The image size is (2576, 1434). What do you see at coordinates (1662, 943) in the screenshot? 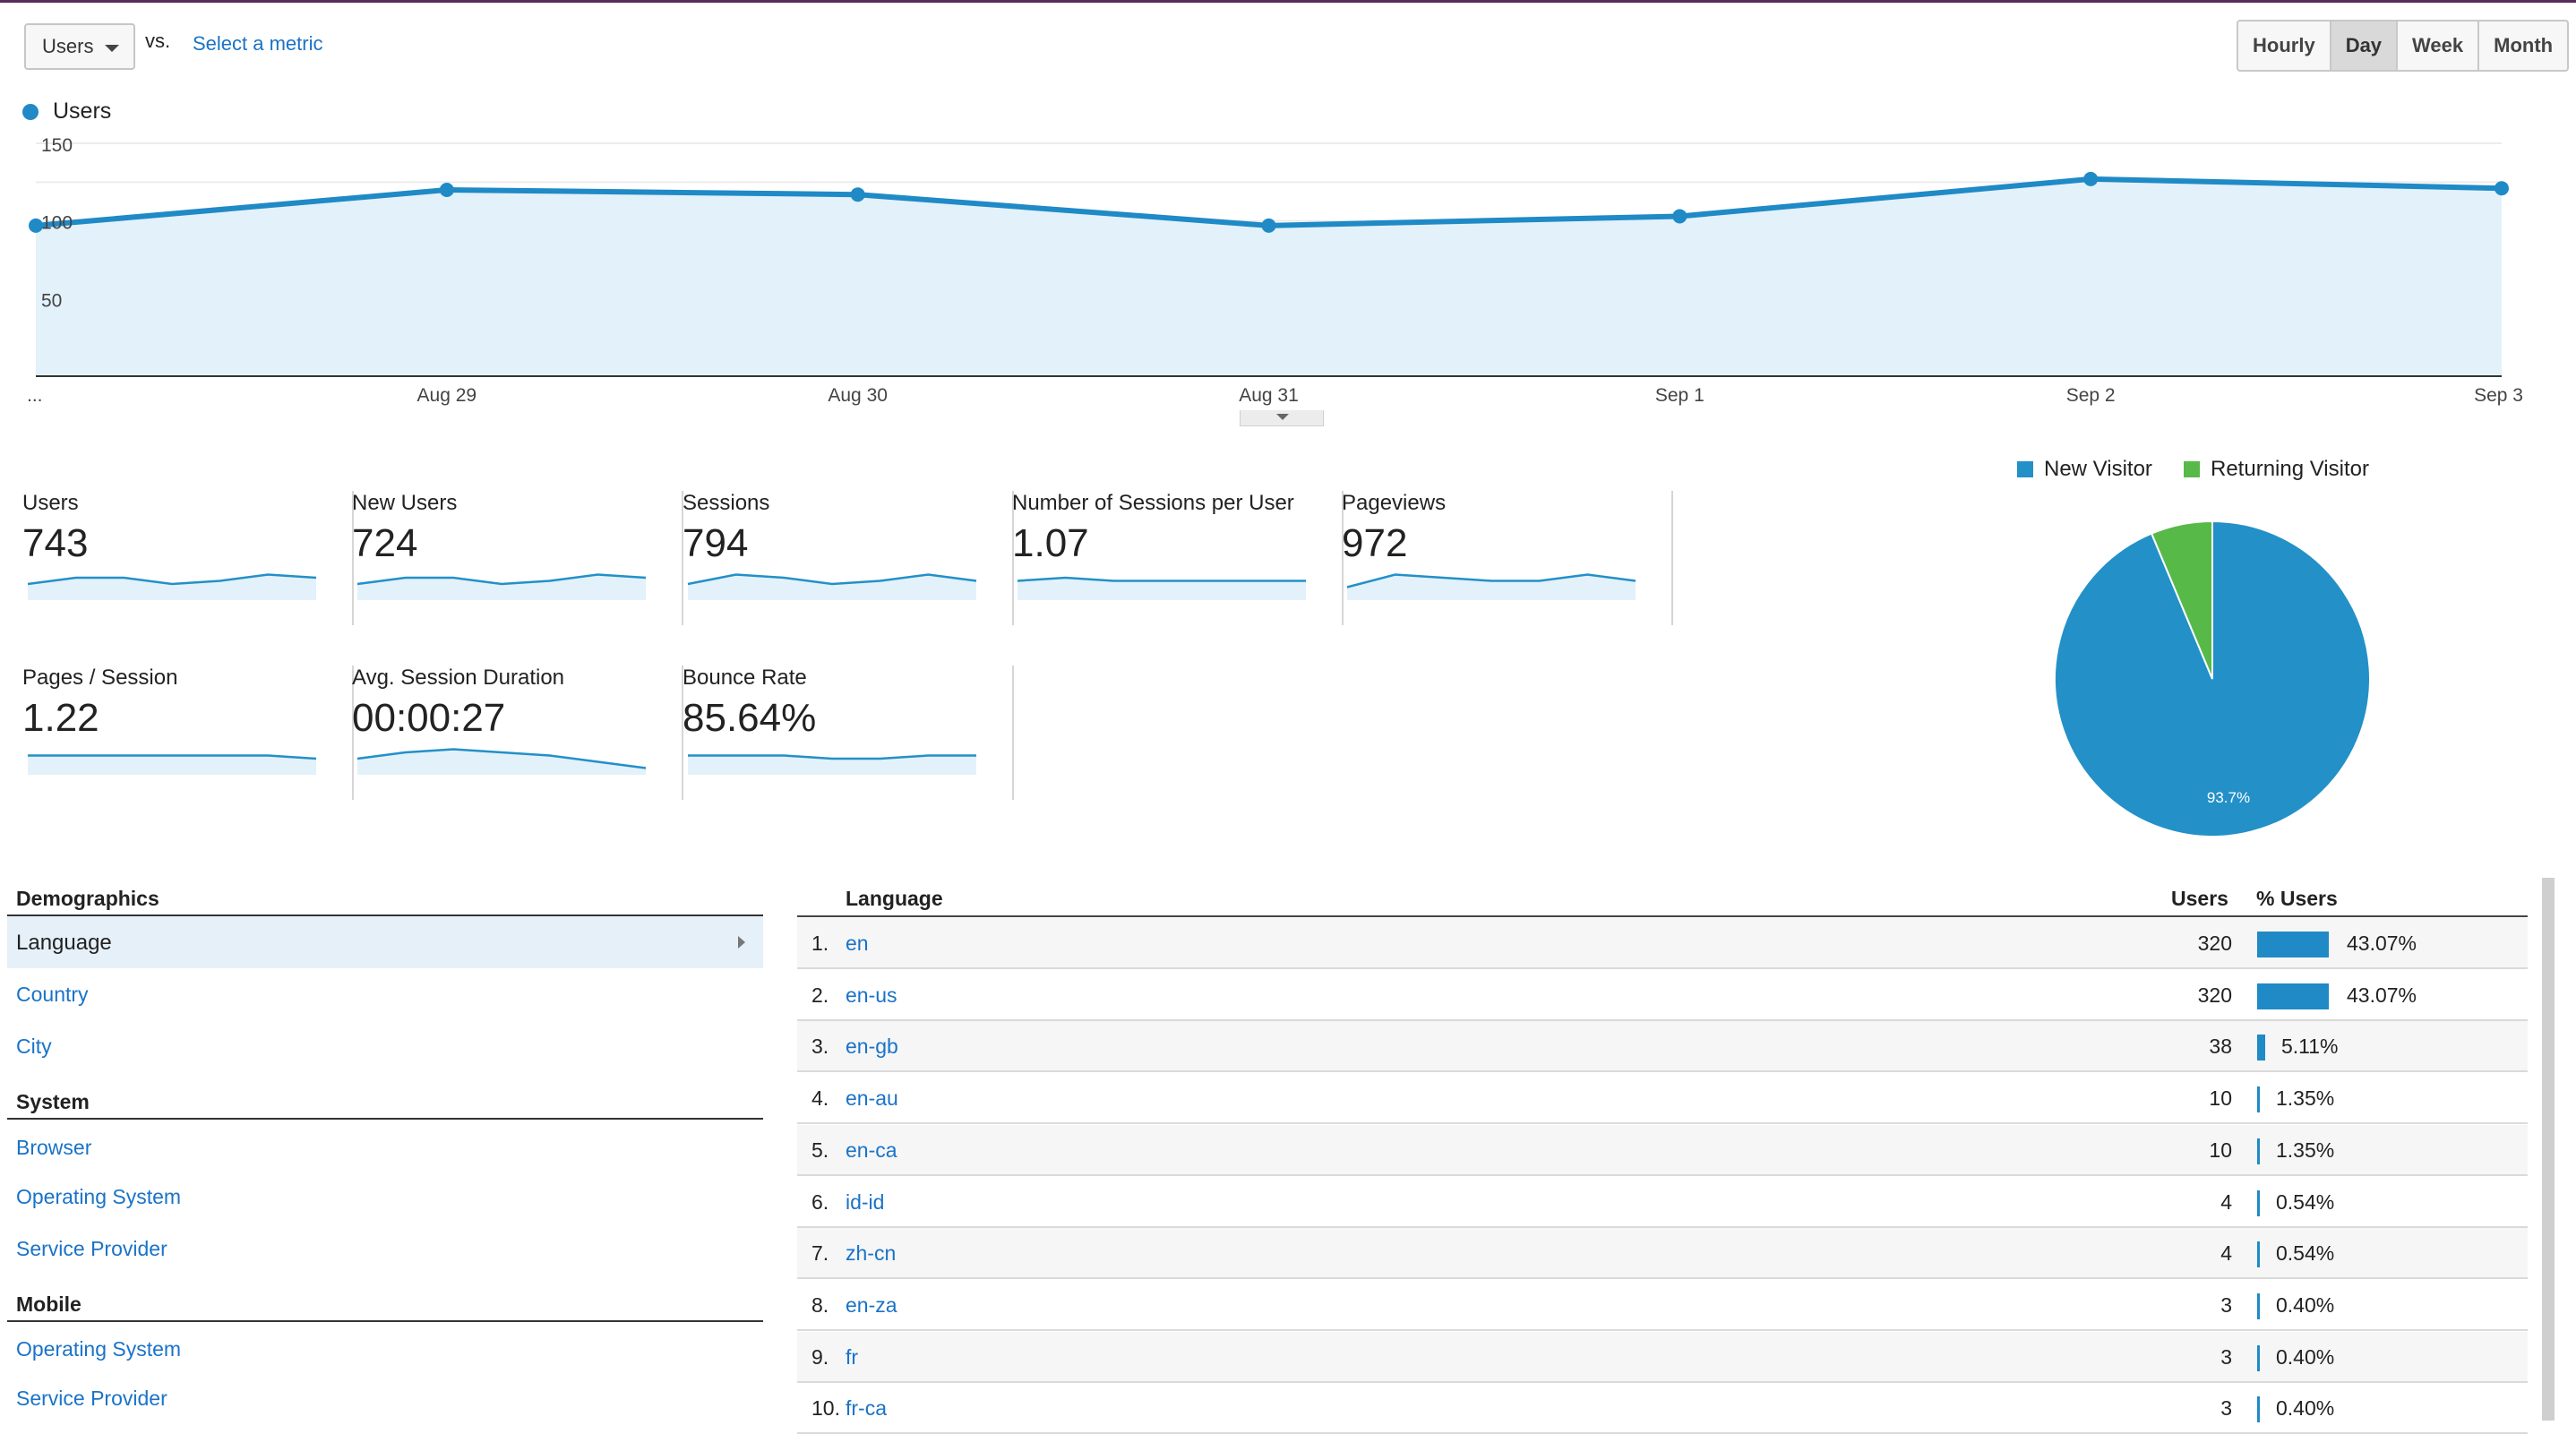
I see `table-row: 1. en 320 43.07%` at bounding box center [1662, 943].